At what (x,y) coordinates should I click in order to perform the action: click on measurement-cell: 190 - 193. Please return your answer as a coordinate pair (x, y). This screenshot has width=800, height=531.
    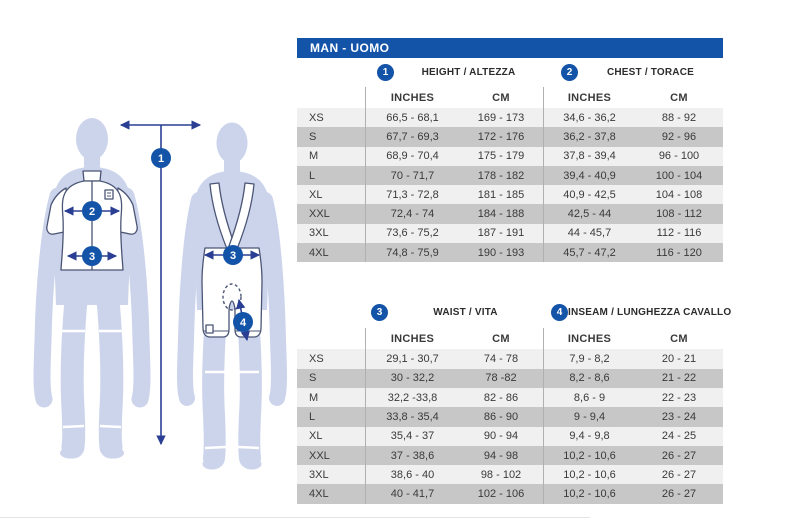
    Looking at the image, I should click on (501, 253).